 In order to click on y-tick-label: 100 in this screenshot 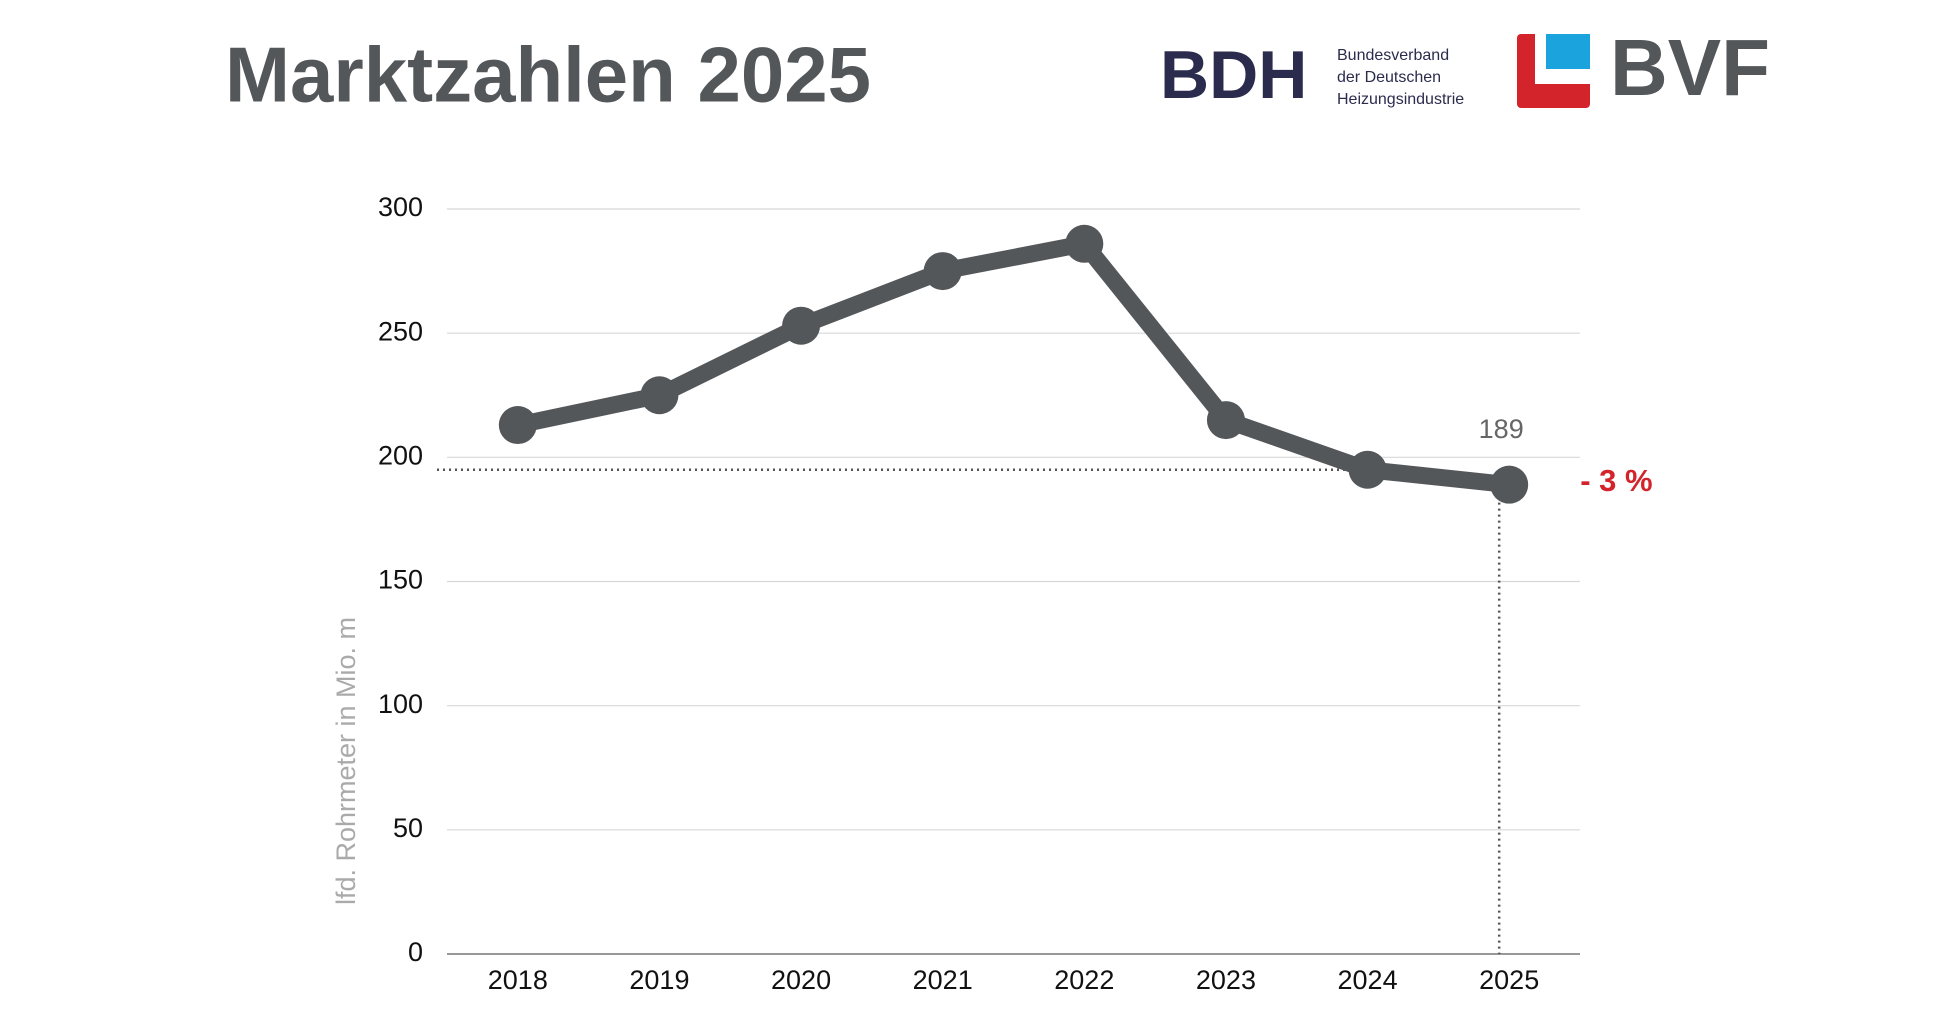, I will do `click(400, 704)`.